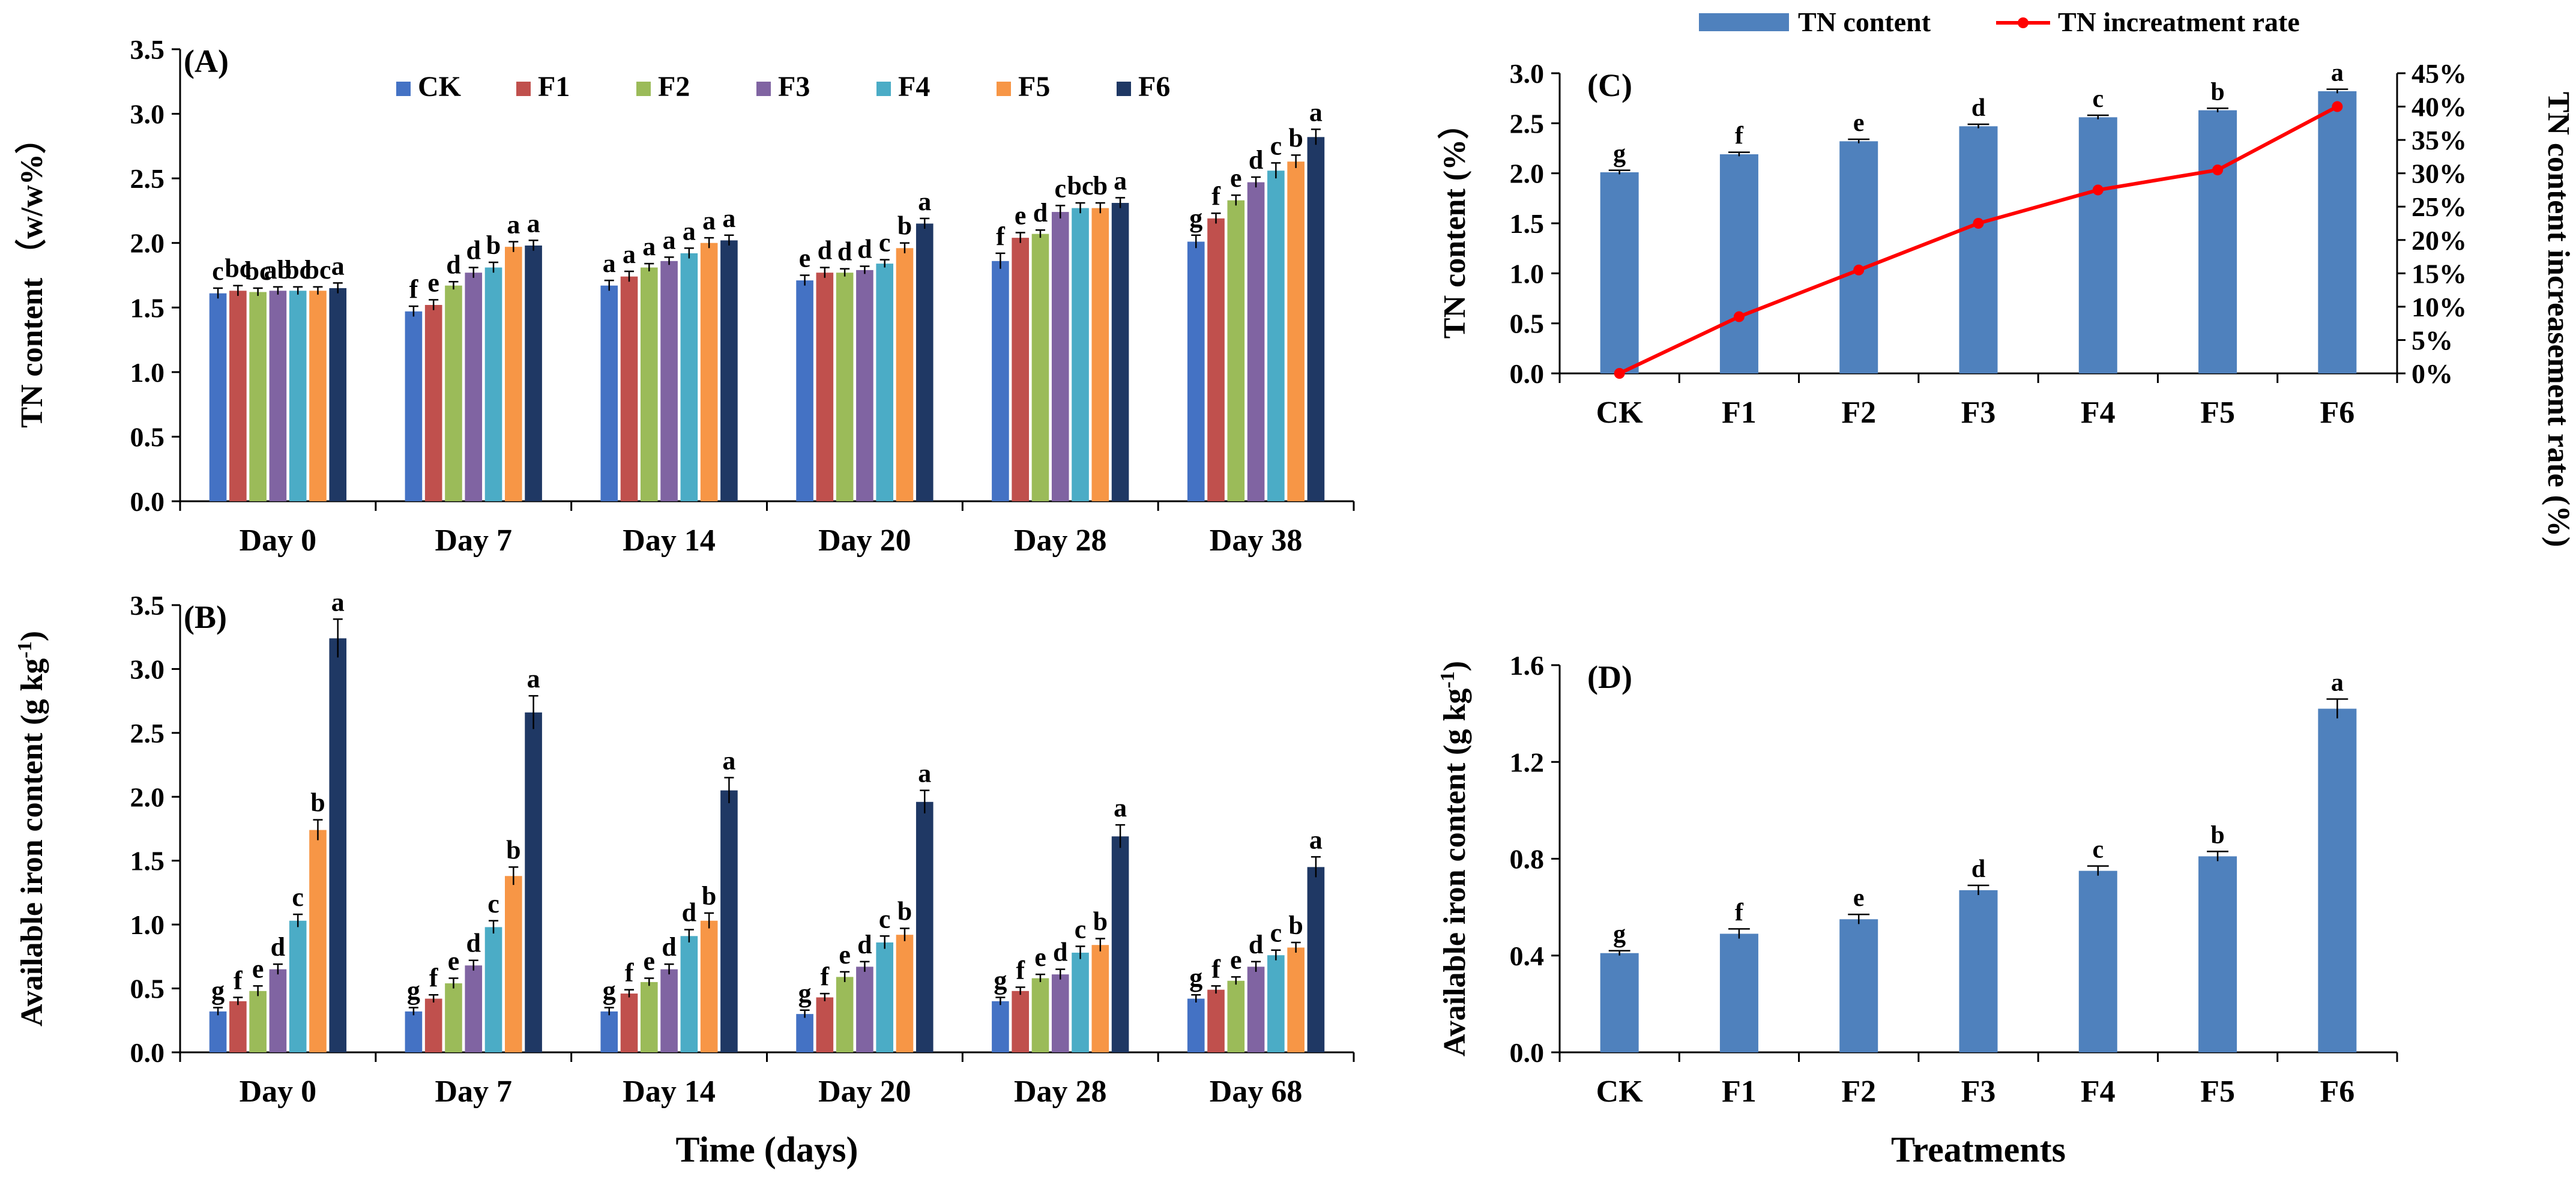 The height and width of the screenshot is (1185, 2576). Describe the element at coordinates (2432, 340) in the screenshot. I see `y2-tick-label: 5%` at that location.